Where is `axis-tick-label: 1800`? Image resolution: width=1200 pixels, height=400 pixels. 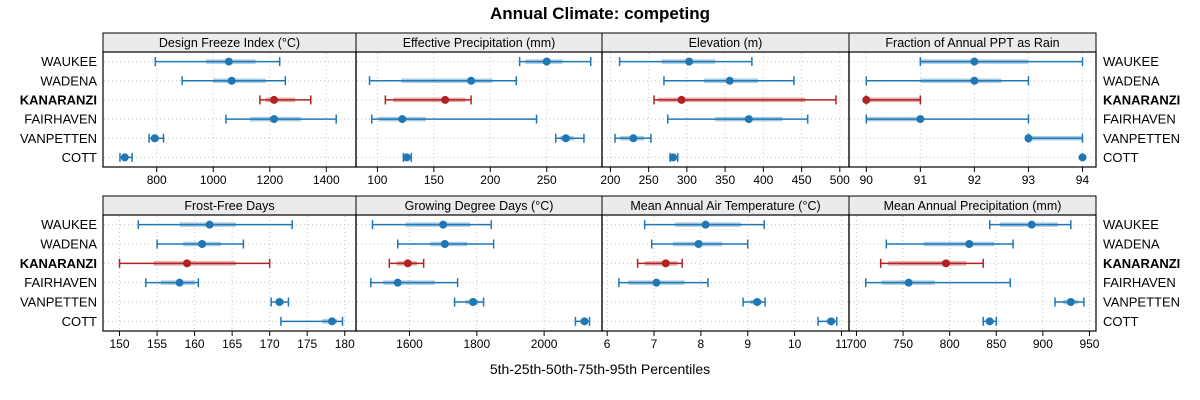 axis-tick-label: 1800 is located at coordinates (476, 344).